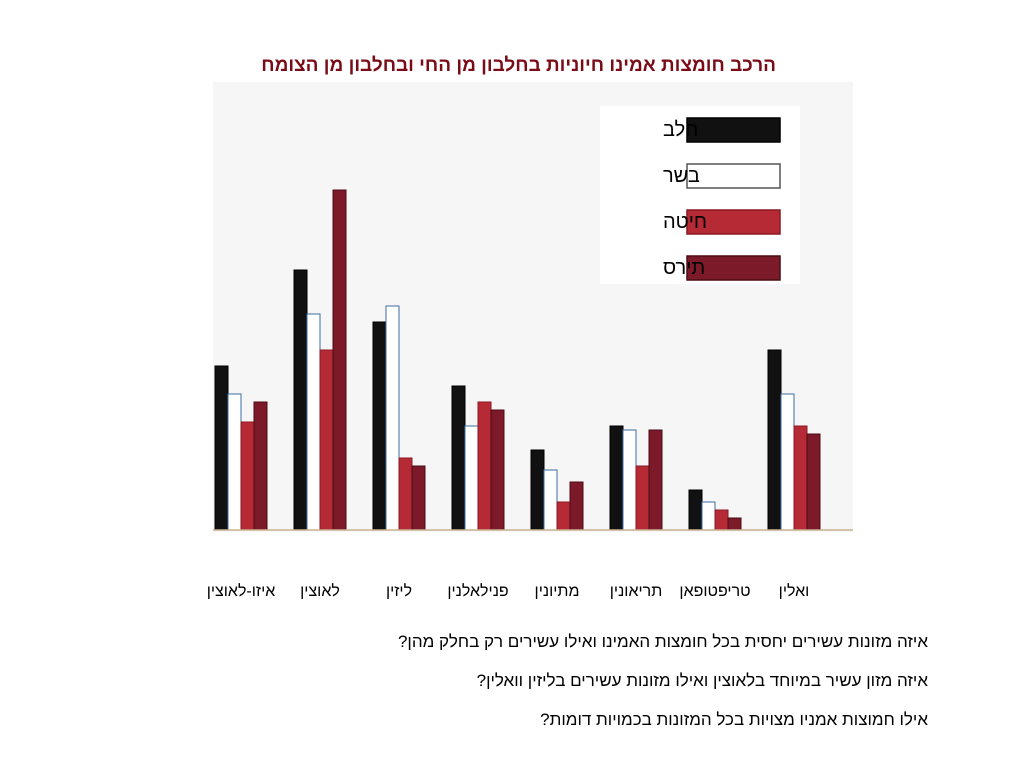  I want to click on bar-s0-c1, so click(300, 400).